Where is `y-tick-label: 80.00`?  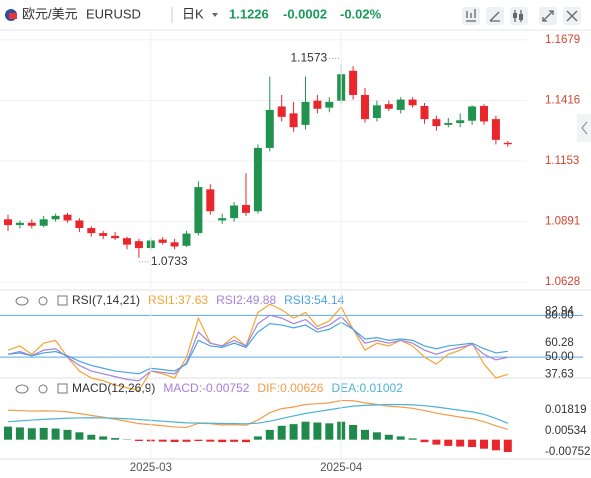
y-tick-label: 80.00 is located at coordinates (559, 315).